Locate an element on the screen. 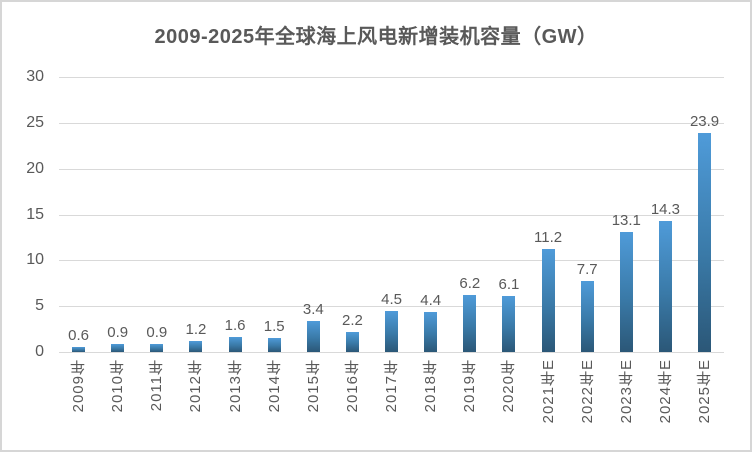 The image size is (752, 452). bar-data-label: 0.6 is located at coordinates (78, 335).